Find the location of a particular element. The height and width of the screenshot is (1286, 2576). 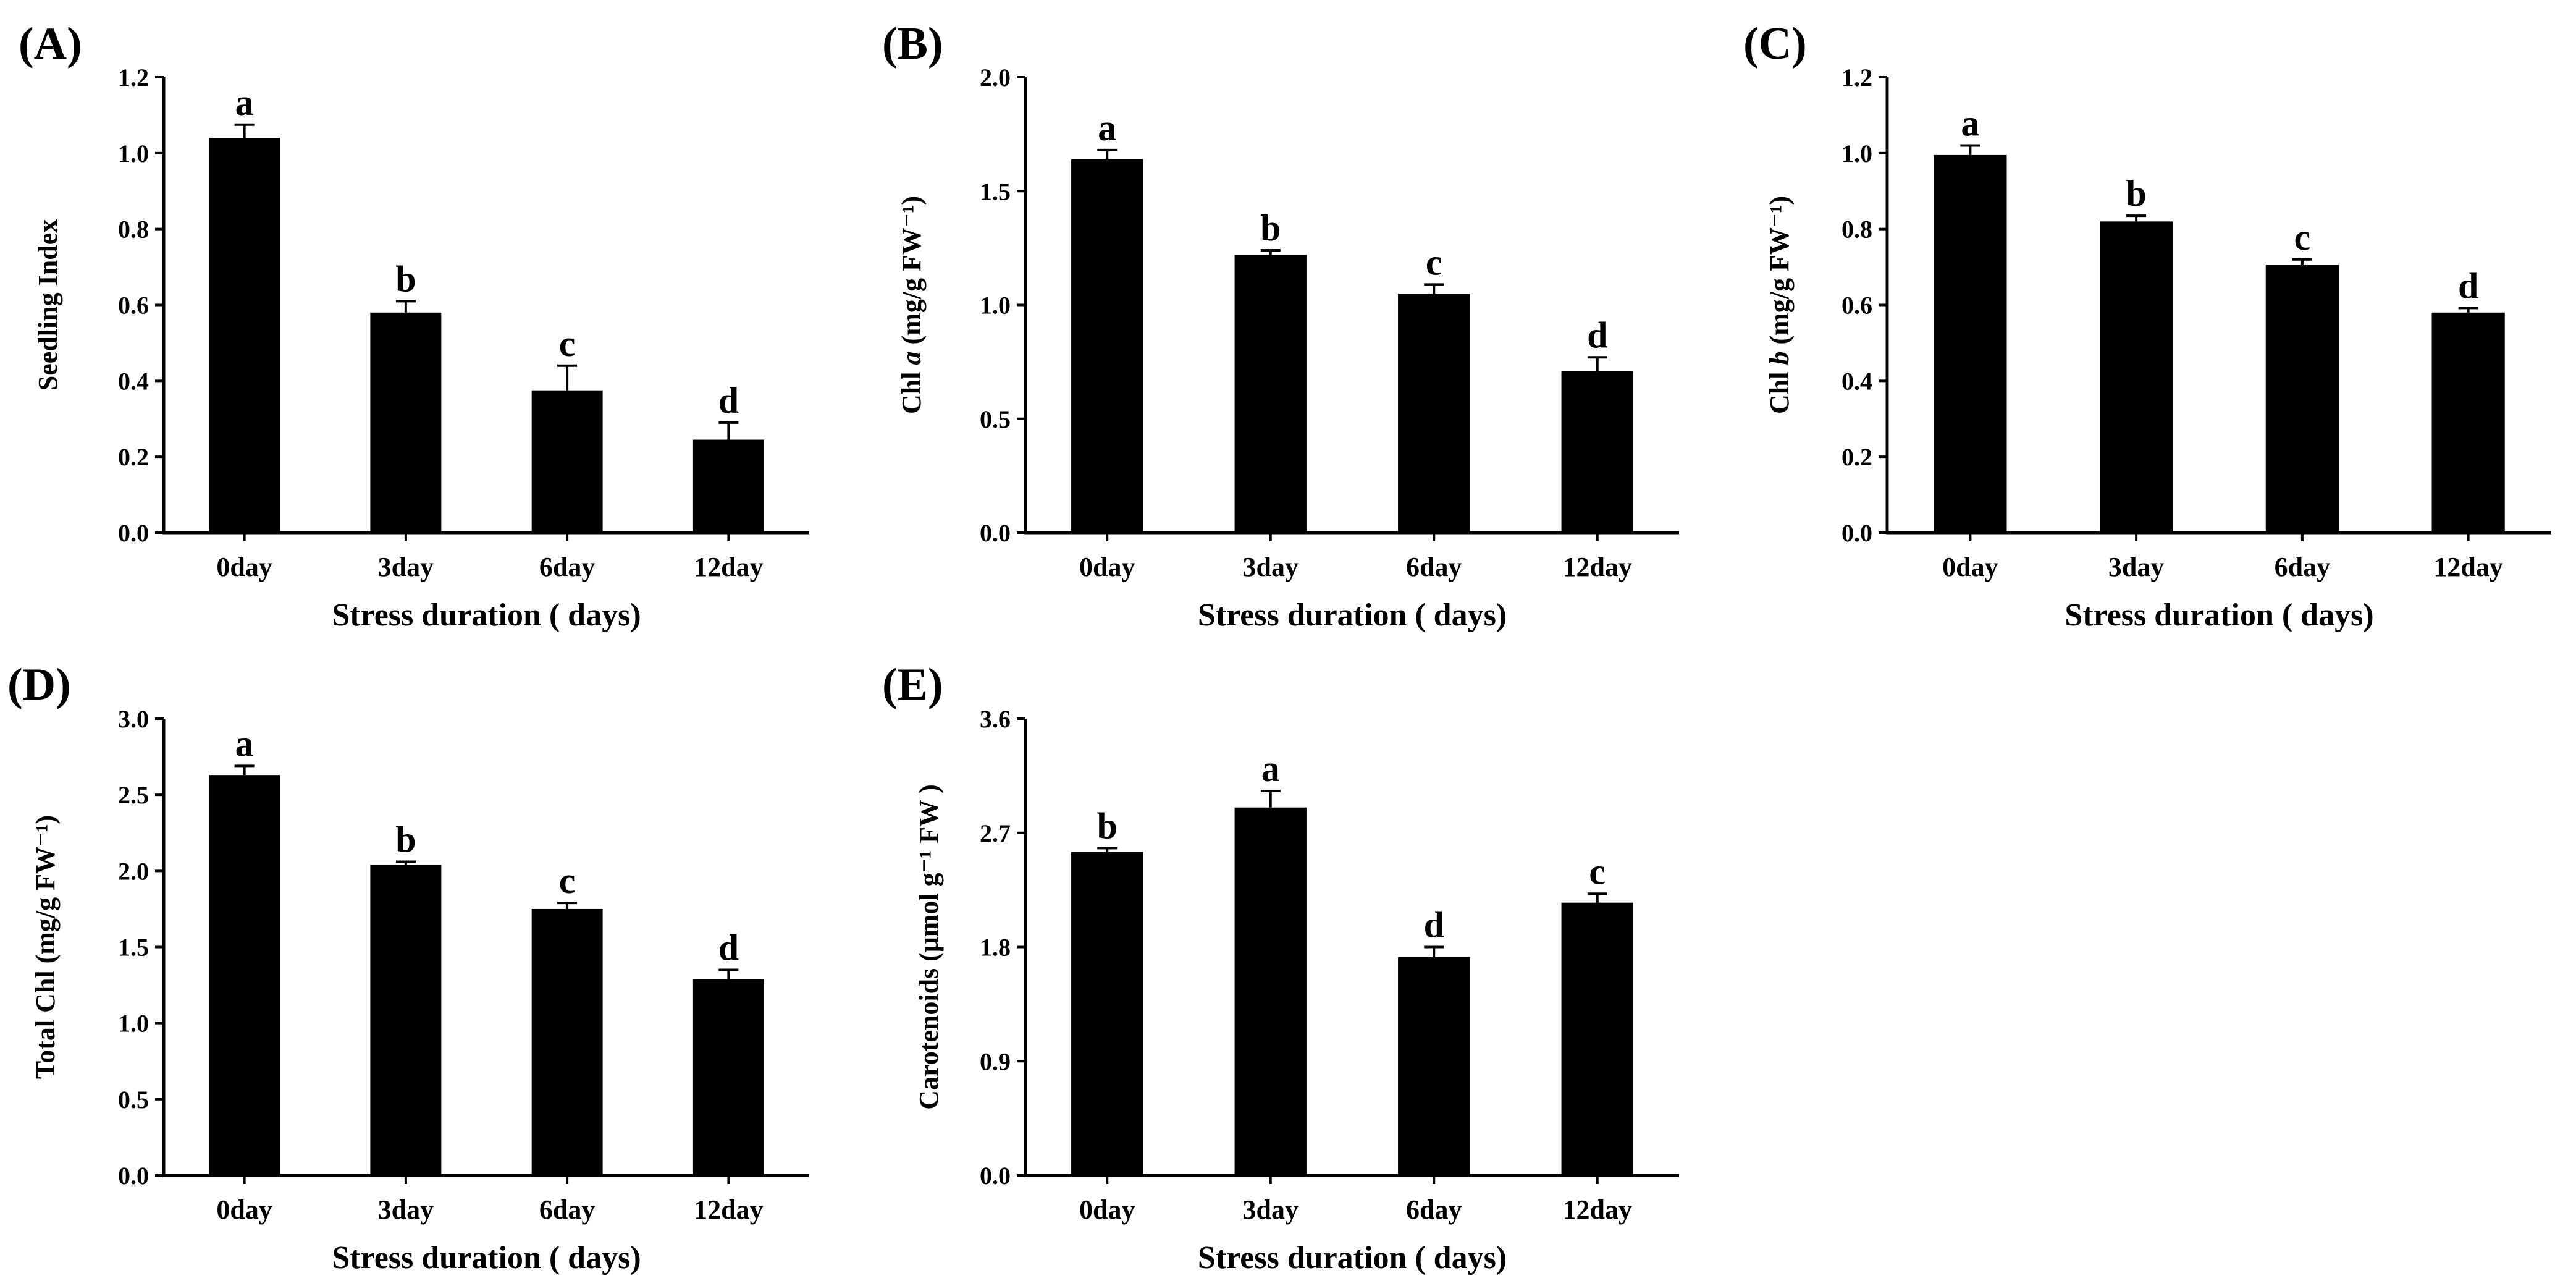

y-tick-label: 1.8 is located at coordinates (995, 948).